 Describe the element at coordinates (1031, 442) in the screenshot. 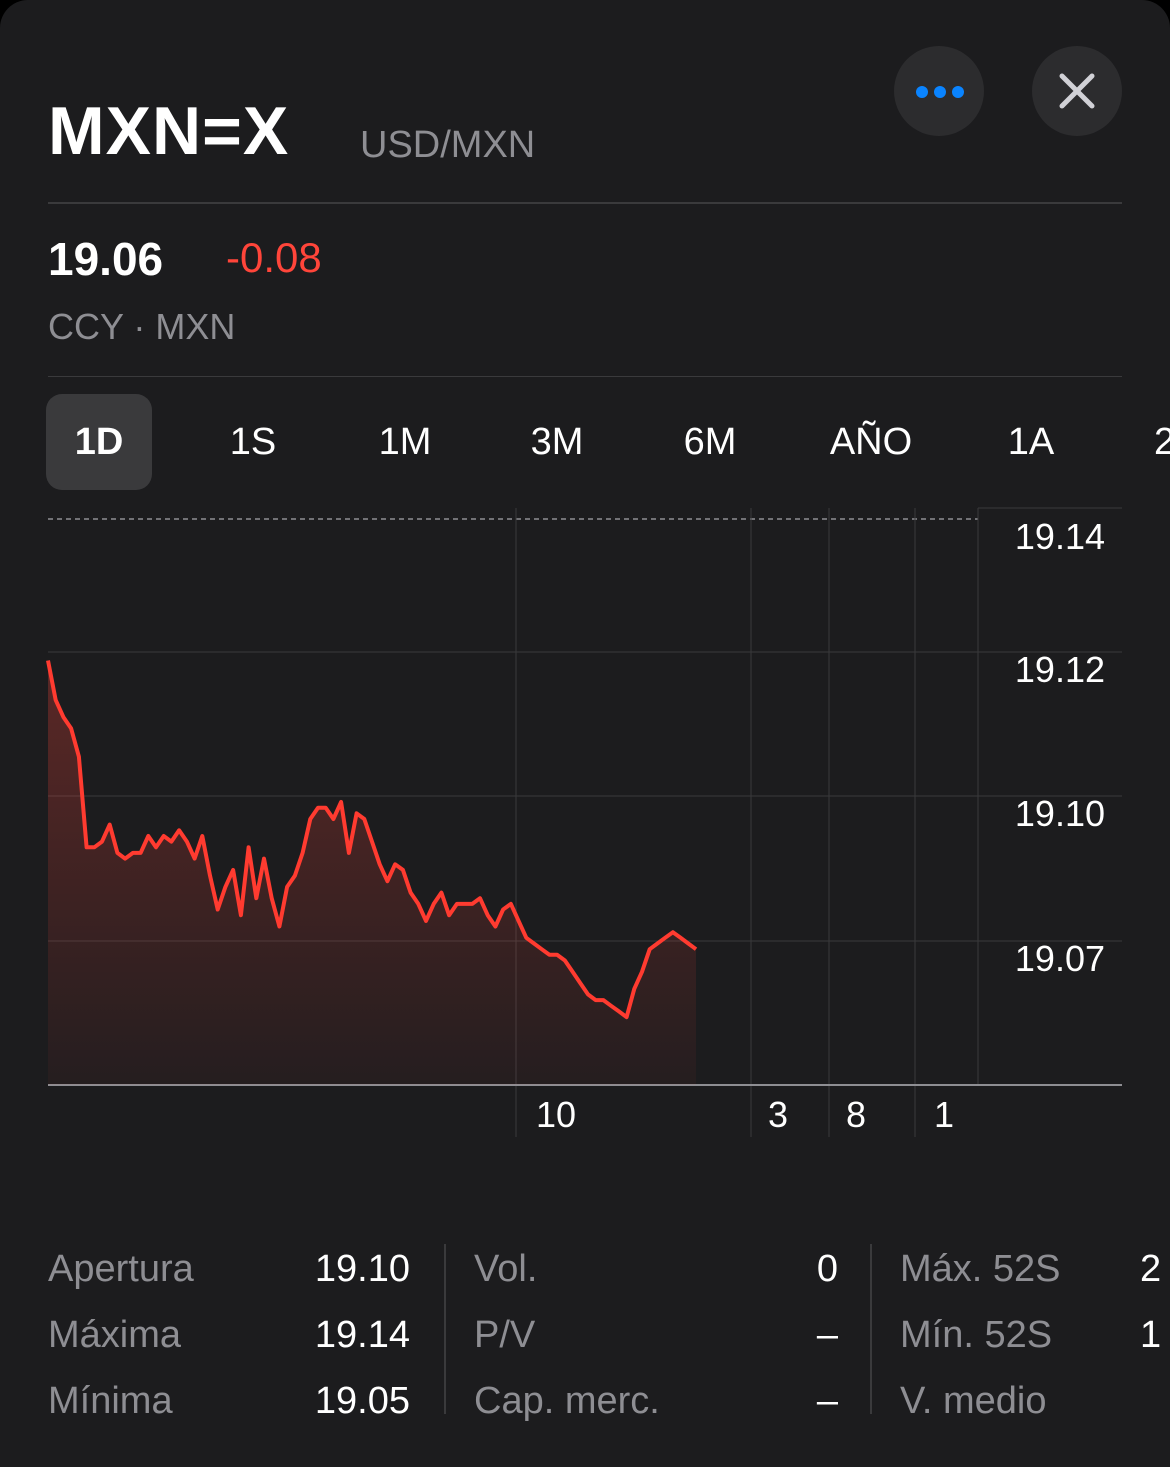

I see `tab-1a: 1A` at that location.